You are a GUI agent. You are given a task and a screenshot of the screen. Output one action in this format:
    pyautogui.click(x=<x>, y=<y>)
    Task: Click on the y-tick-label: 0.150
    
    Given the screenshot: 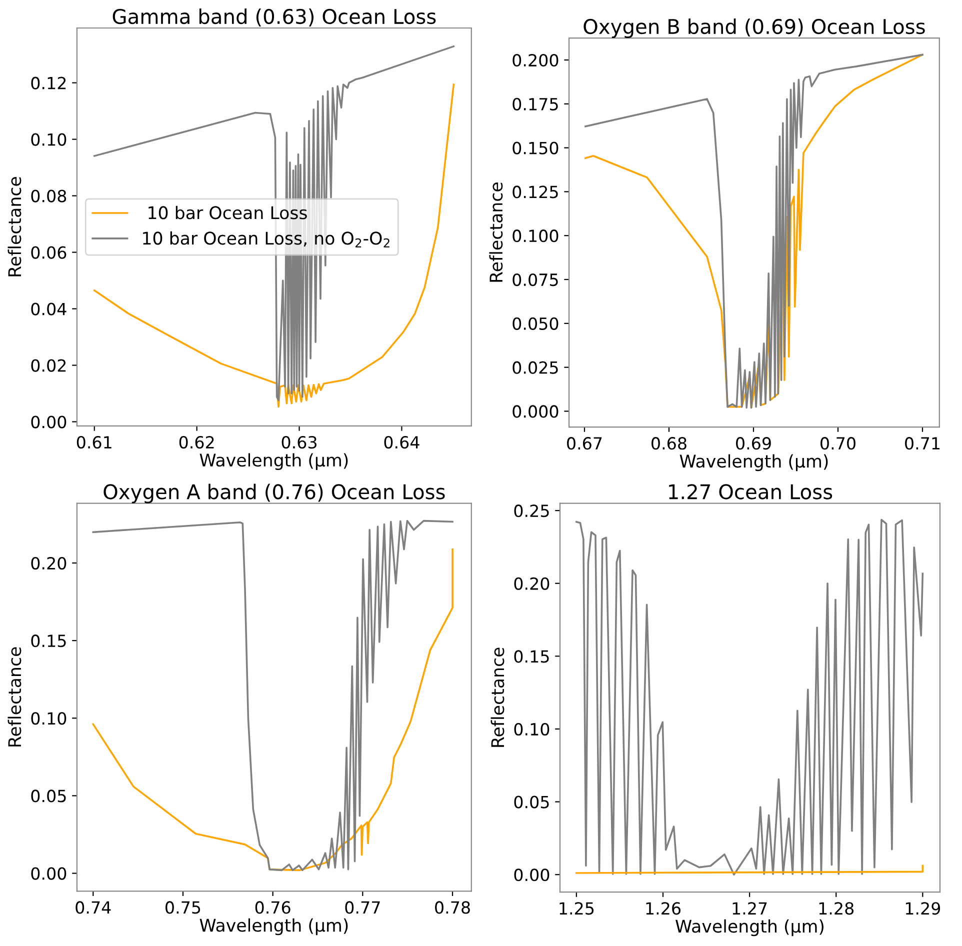 What is the action you would take?
    pyautogui.click(x=535, y=148)
    